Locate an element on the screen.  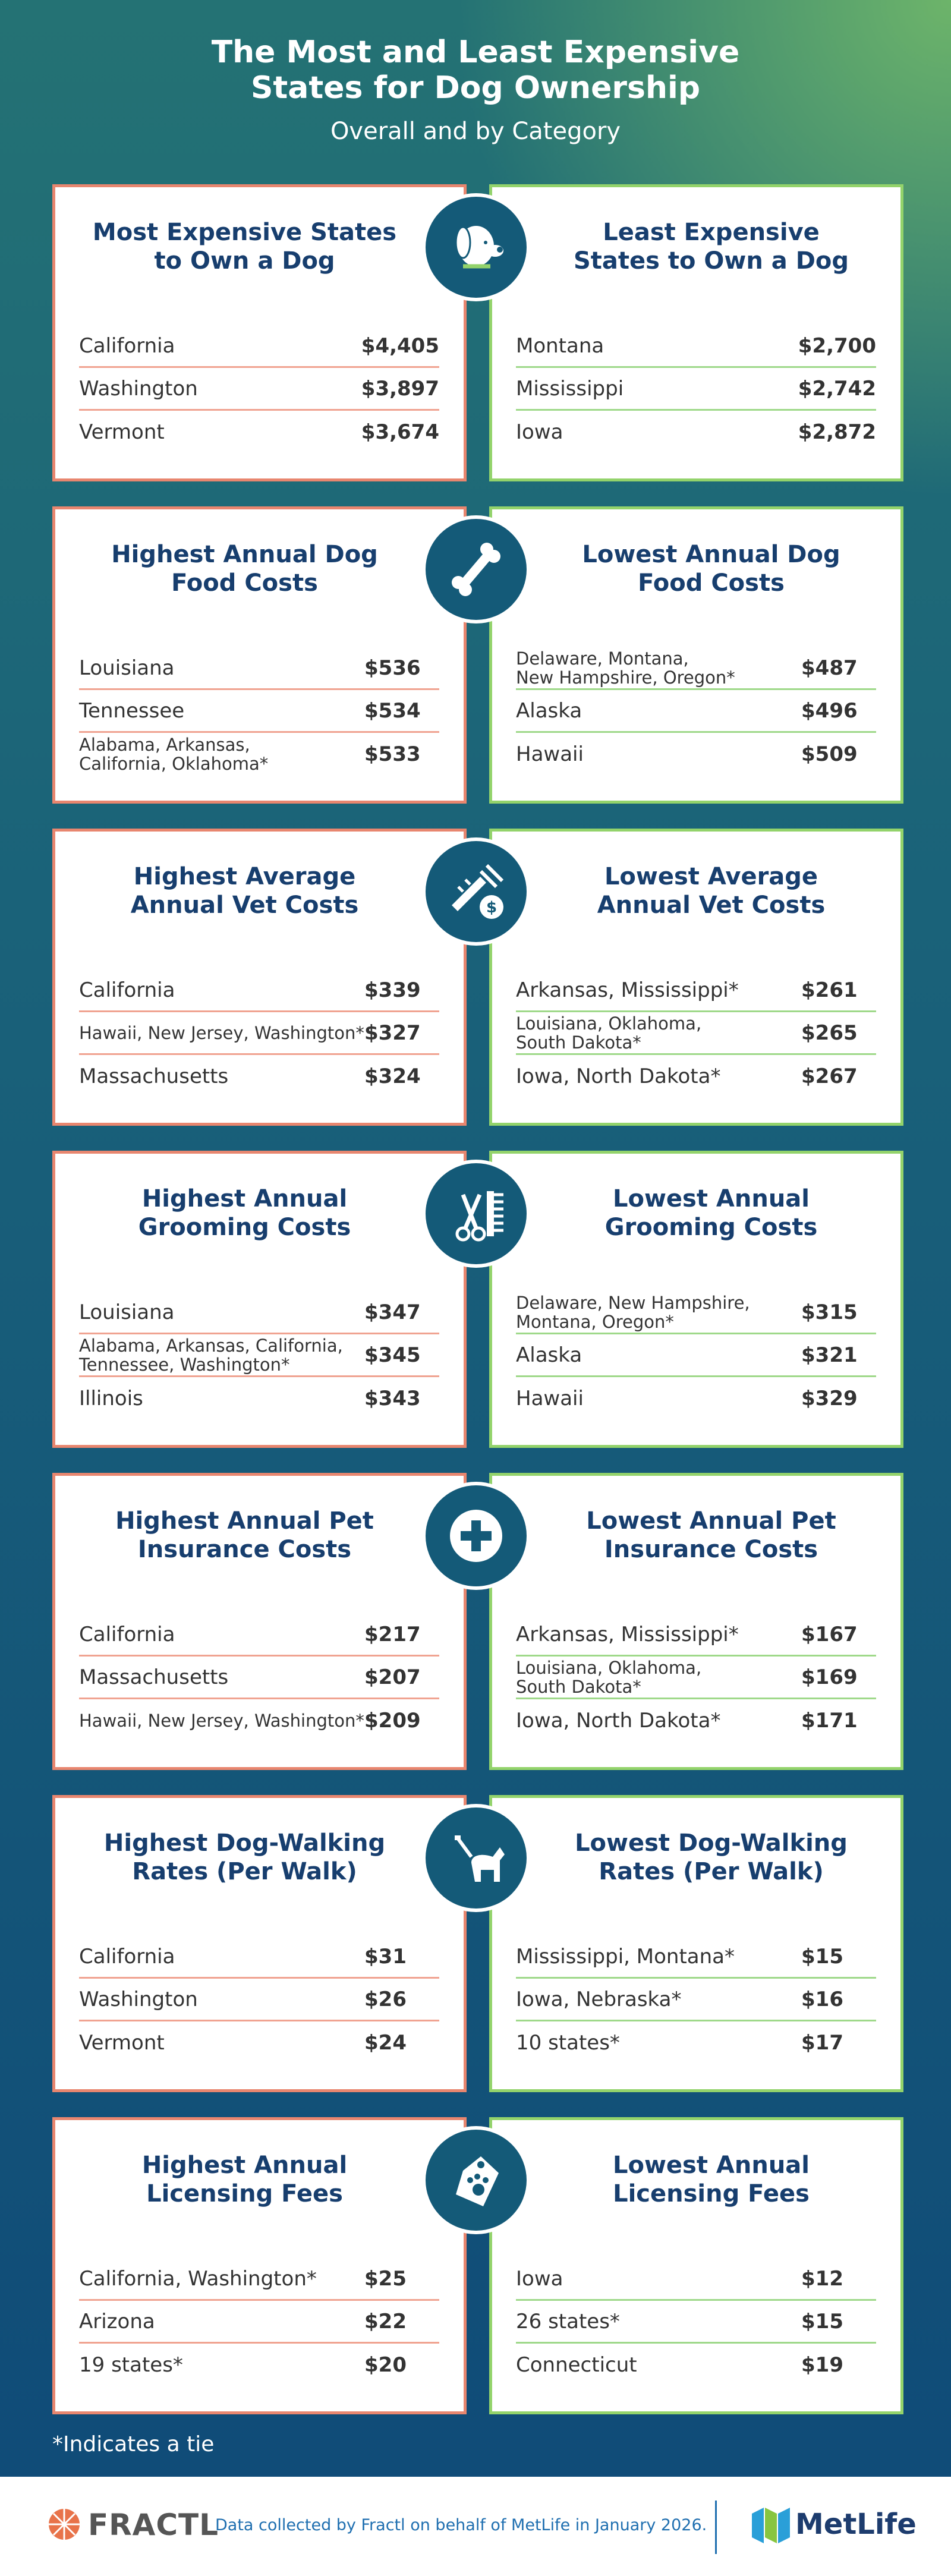
row-value: $267 is located at coordinates (829, 1076).